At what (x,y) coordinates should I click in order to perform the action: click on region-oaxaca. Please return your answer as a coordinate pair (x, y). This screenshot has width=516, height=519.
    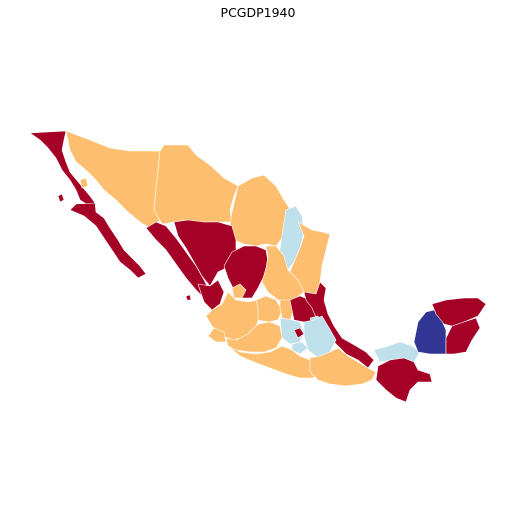
    Looking at the image, I should click on (343, 367).